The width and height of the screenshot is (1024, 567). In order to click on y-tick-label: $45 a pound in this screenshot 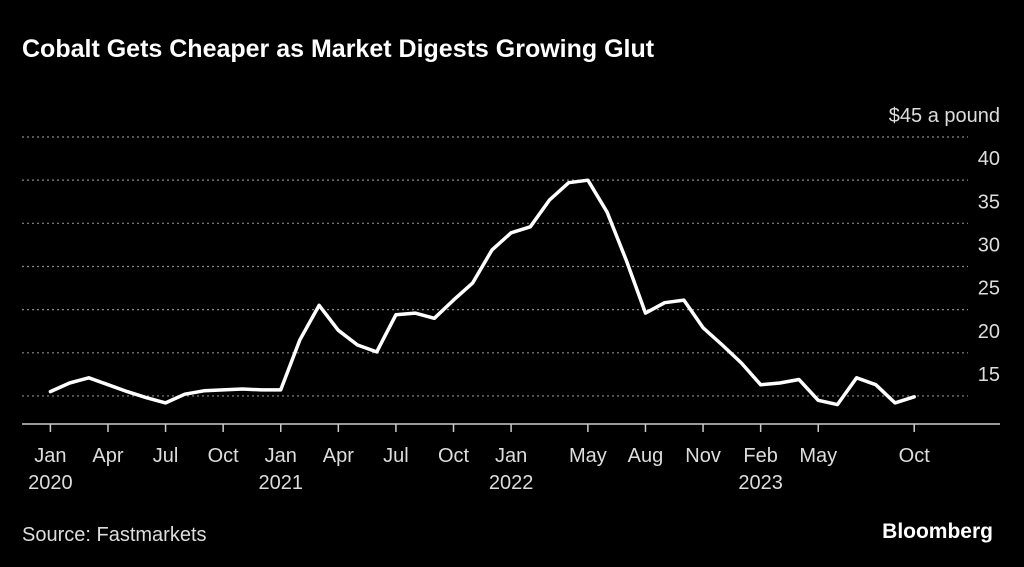, I will do `click(944, 116)`.